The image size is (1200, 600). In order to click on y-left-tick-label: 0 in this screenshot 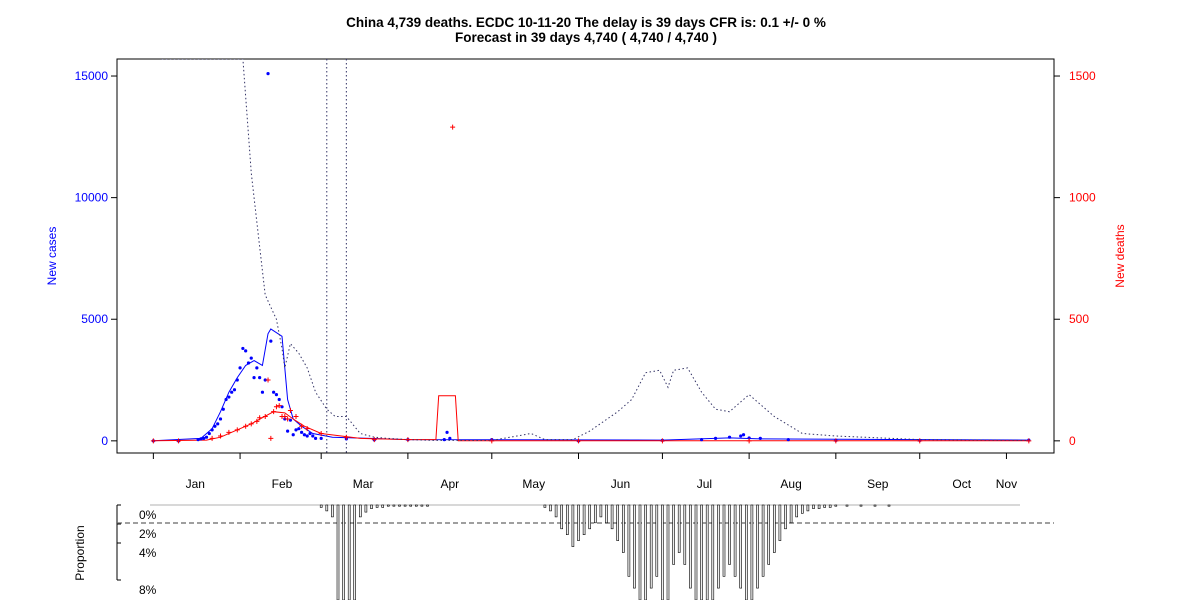, I will do `click(104, 441)`.